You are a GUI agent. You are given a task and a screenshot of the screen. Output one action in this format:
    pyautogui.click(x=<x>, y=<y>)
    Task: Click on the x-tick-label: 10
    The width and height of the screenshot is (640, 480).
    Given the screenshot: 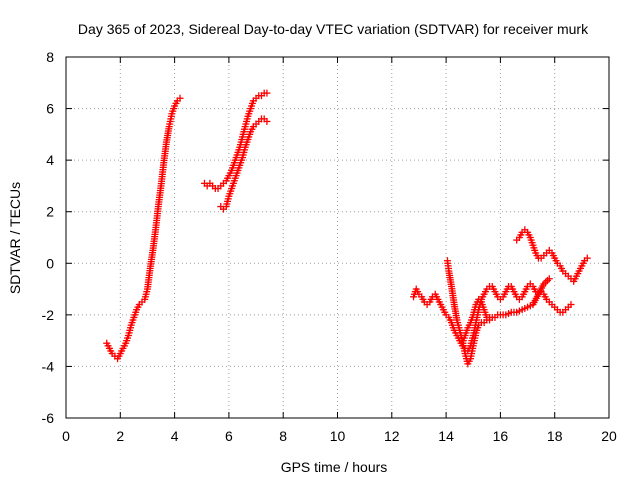 What is the action you would take?
    pyautogui.click(x=338, y=436)
    